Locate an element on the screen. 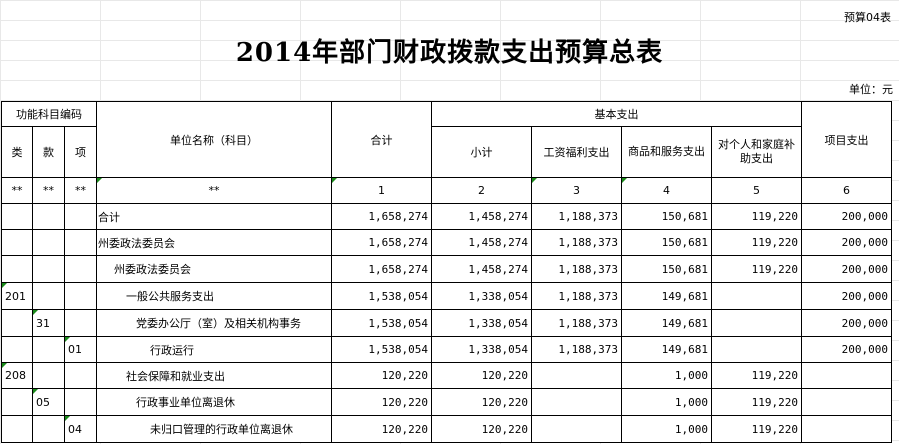  subsidy-header: 对个人和家庭补助支出 is located at coordinates (756, 152).